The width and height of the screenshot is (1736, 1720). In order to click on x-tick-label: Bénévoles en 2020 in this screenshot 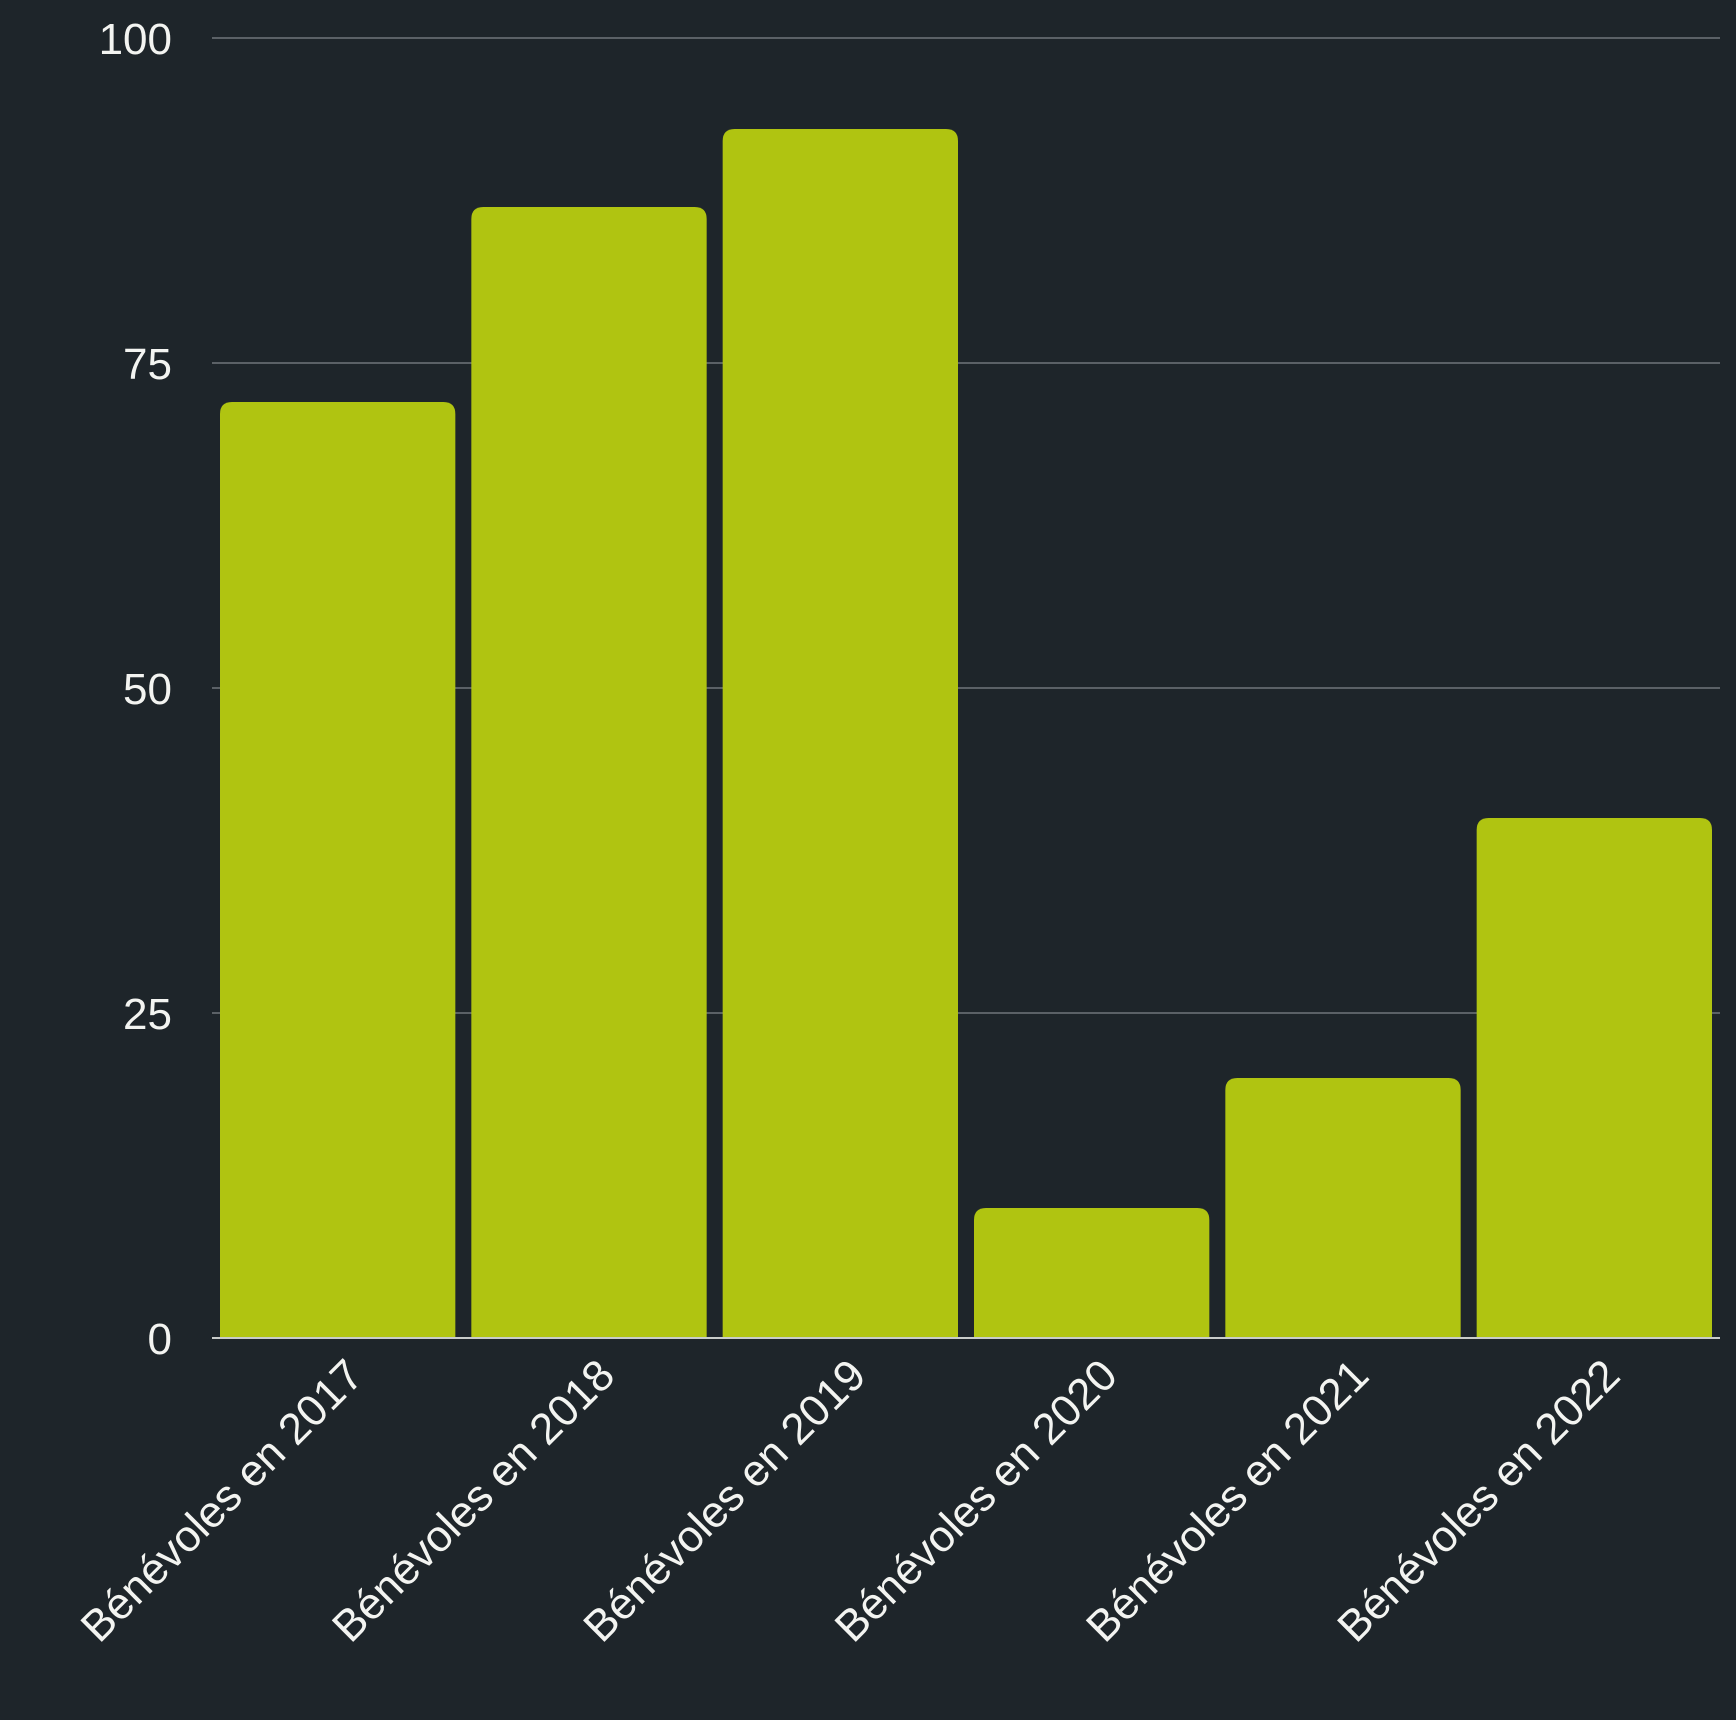, I will do `click(976, 1500)`.